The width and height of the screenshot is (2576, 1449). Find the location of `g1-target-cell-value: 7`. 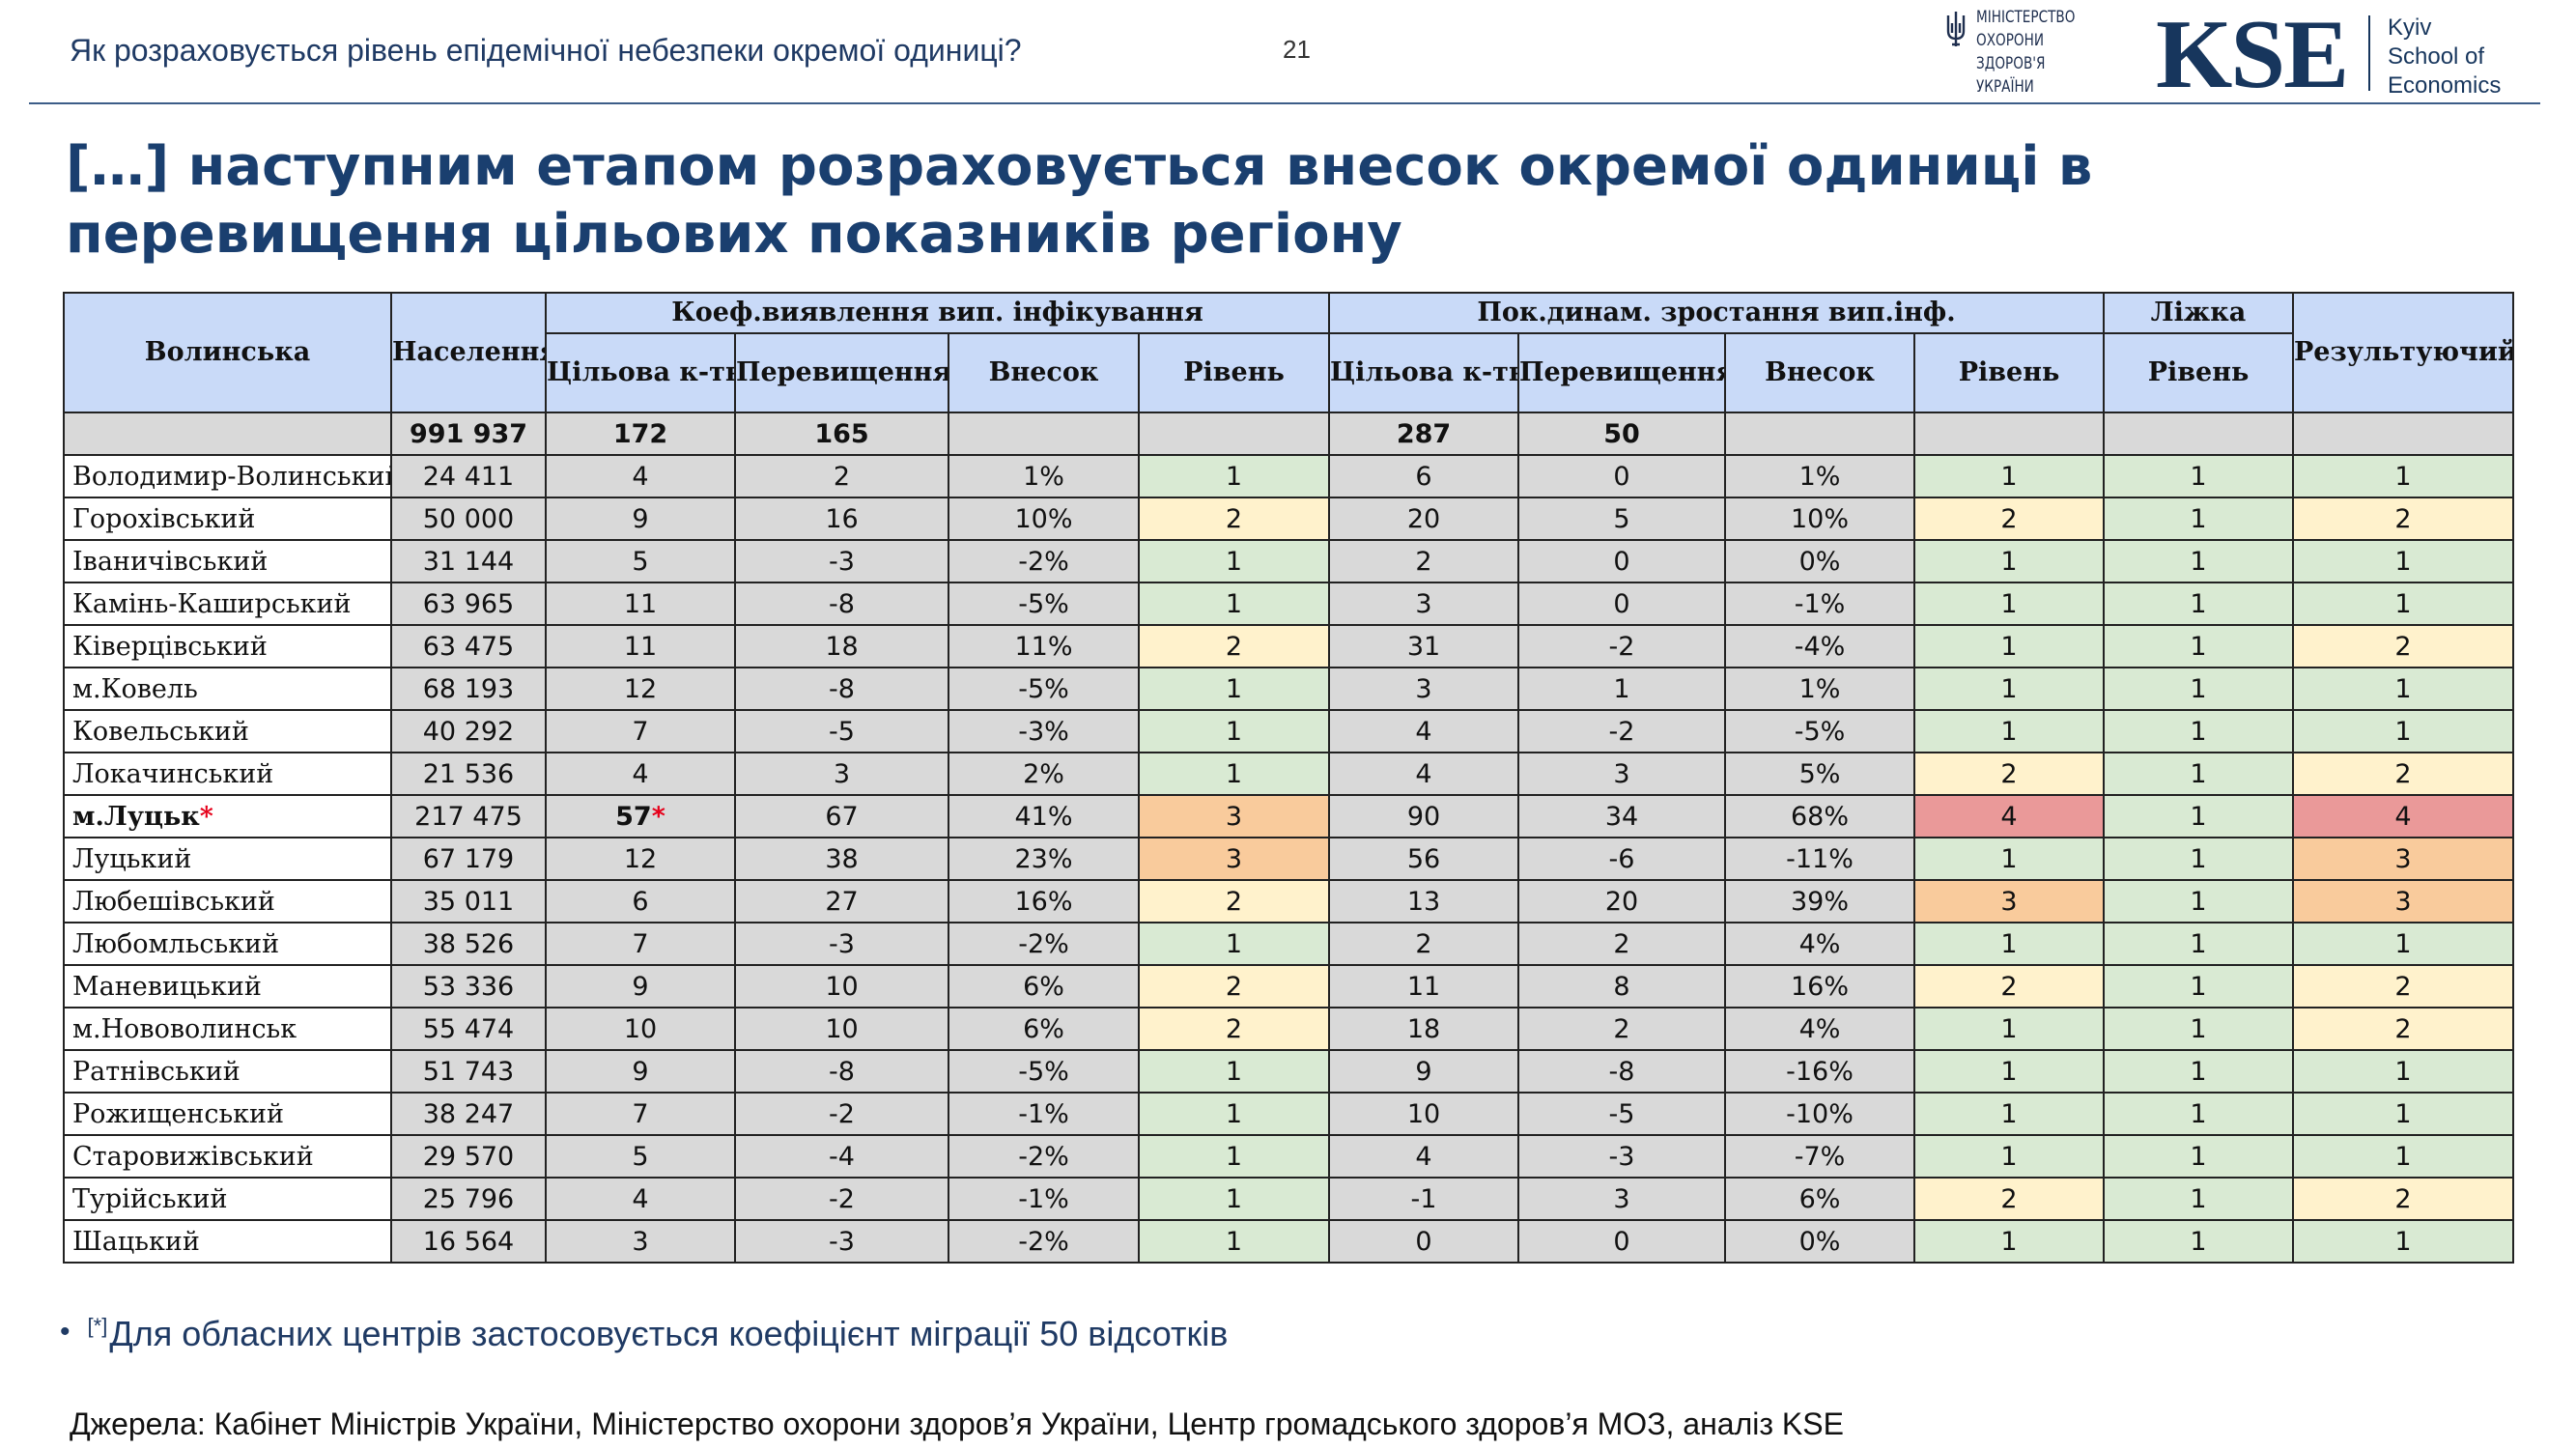

g1-target-cell-value: 7 is located at coordinates (640, 731).